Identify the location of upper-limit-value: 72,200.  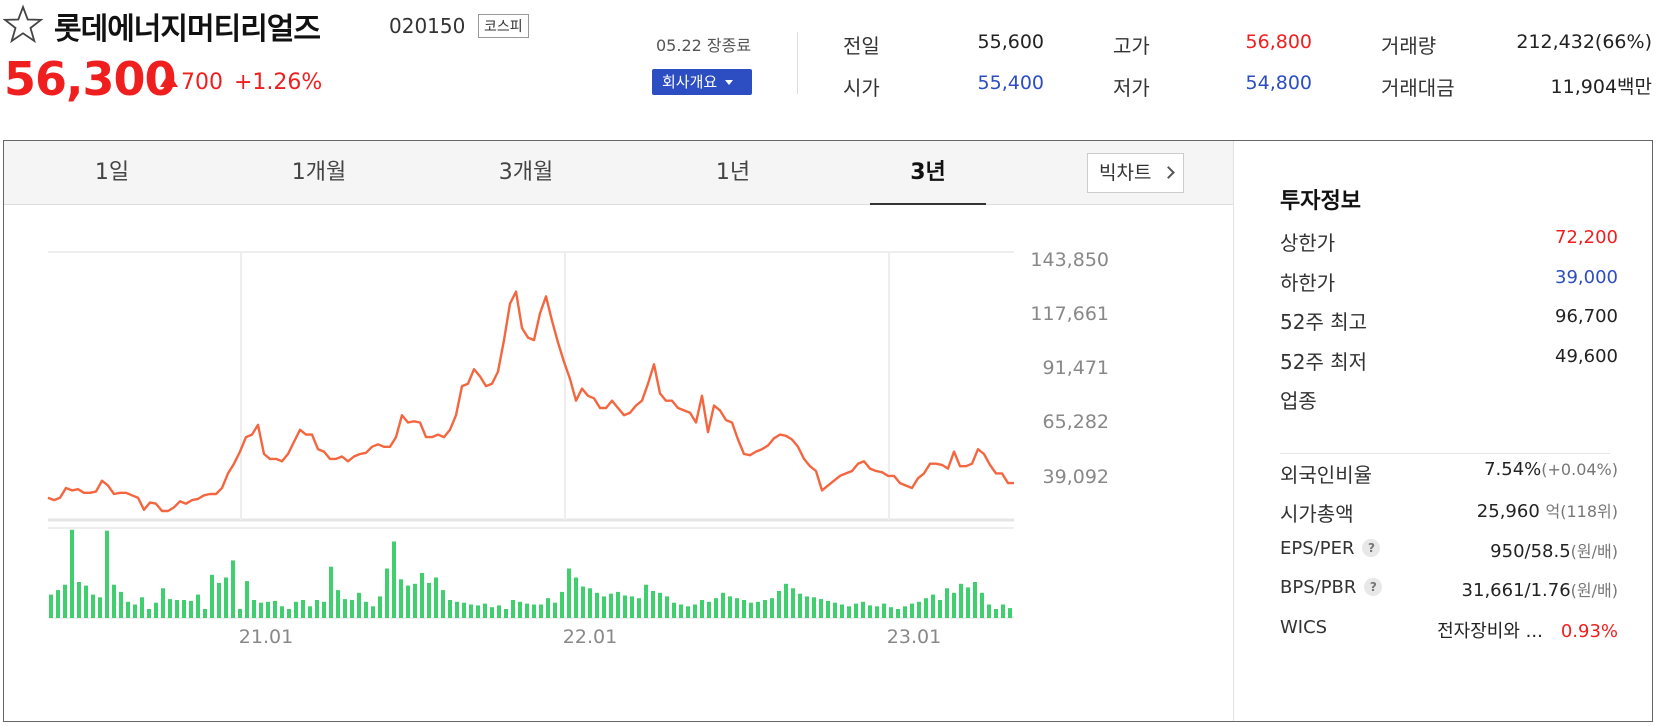
(1586, 237).